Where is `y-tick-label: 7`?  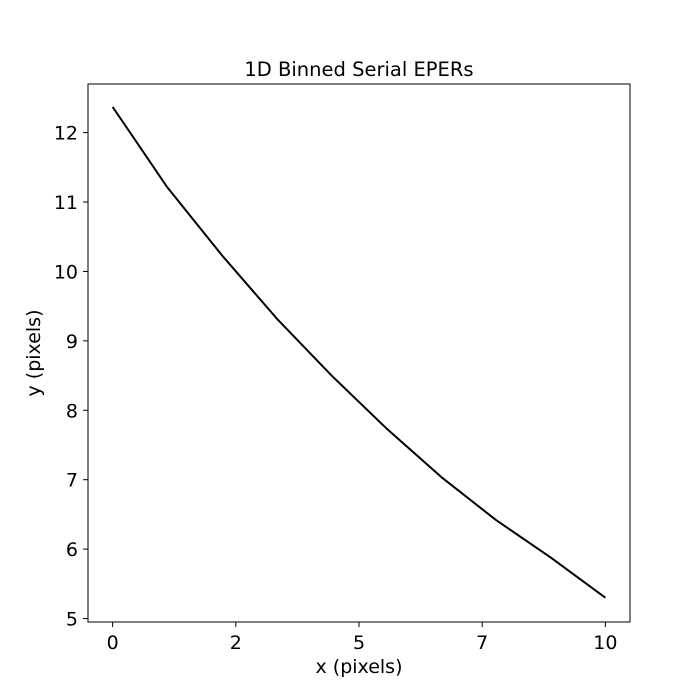
y-tick-label: 7 is located at coordinates (72, 481).